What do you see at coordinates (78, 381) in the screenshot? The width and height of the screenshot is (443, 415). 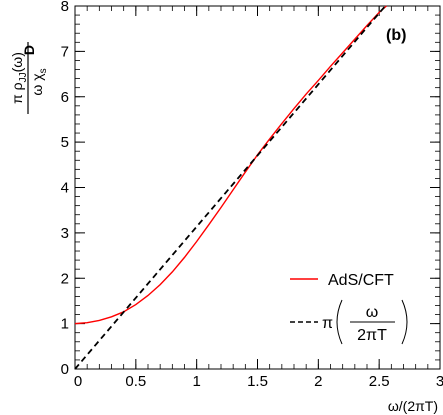 I see `x-tick-label: 0` at bounding box center [78, 381].